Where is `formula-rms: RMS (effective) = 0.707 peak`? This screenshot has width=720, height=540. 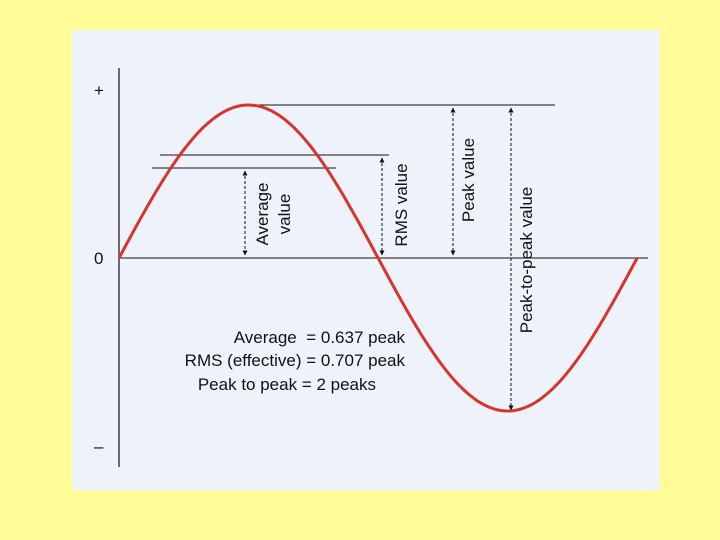
formula-rms: RMS (effective) = 0.707 peak is located at coordinates (295, 360).